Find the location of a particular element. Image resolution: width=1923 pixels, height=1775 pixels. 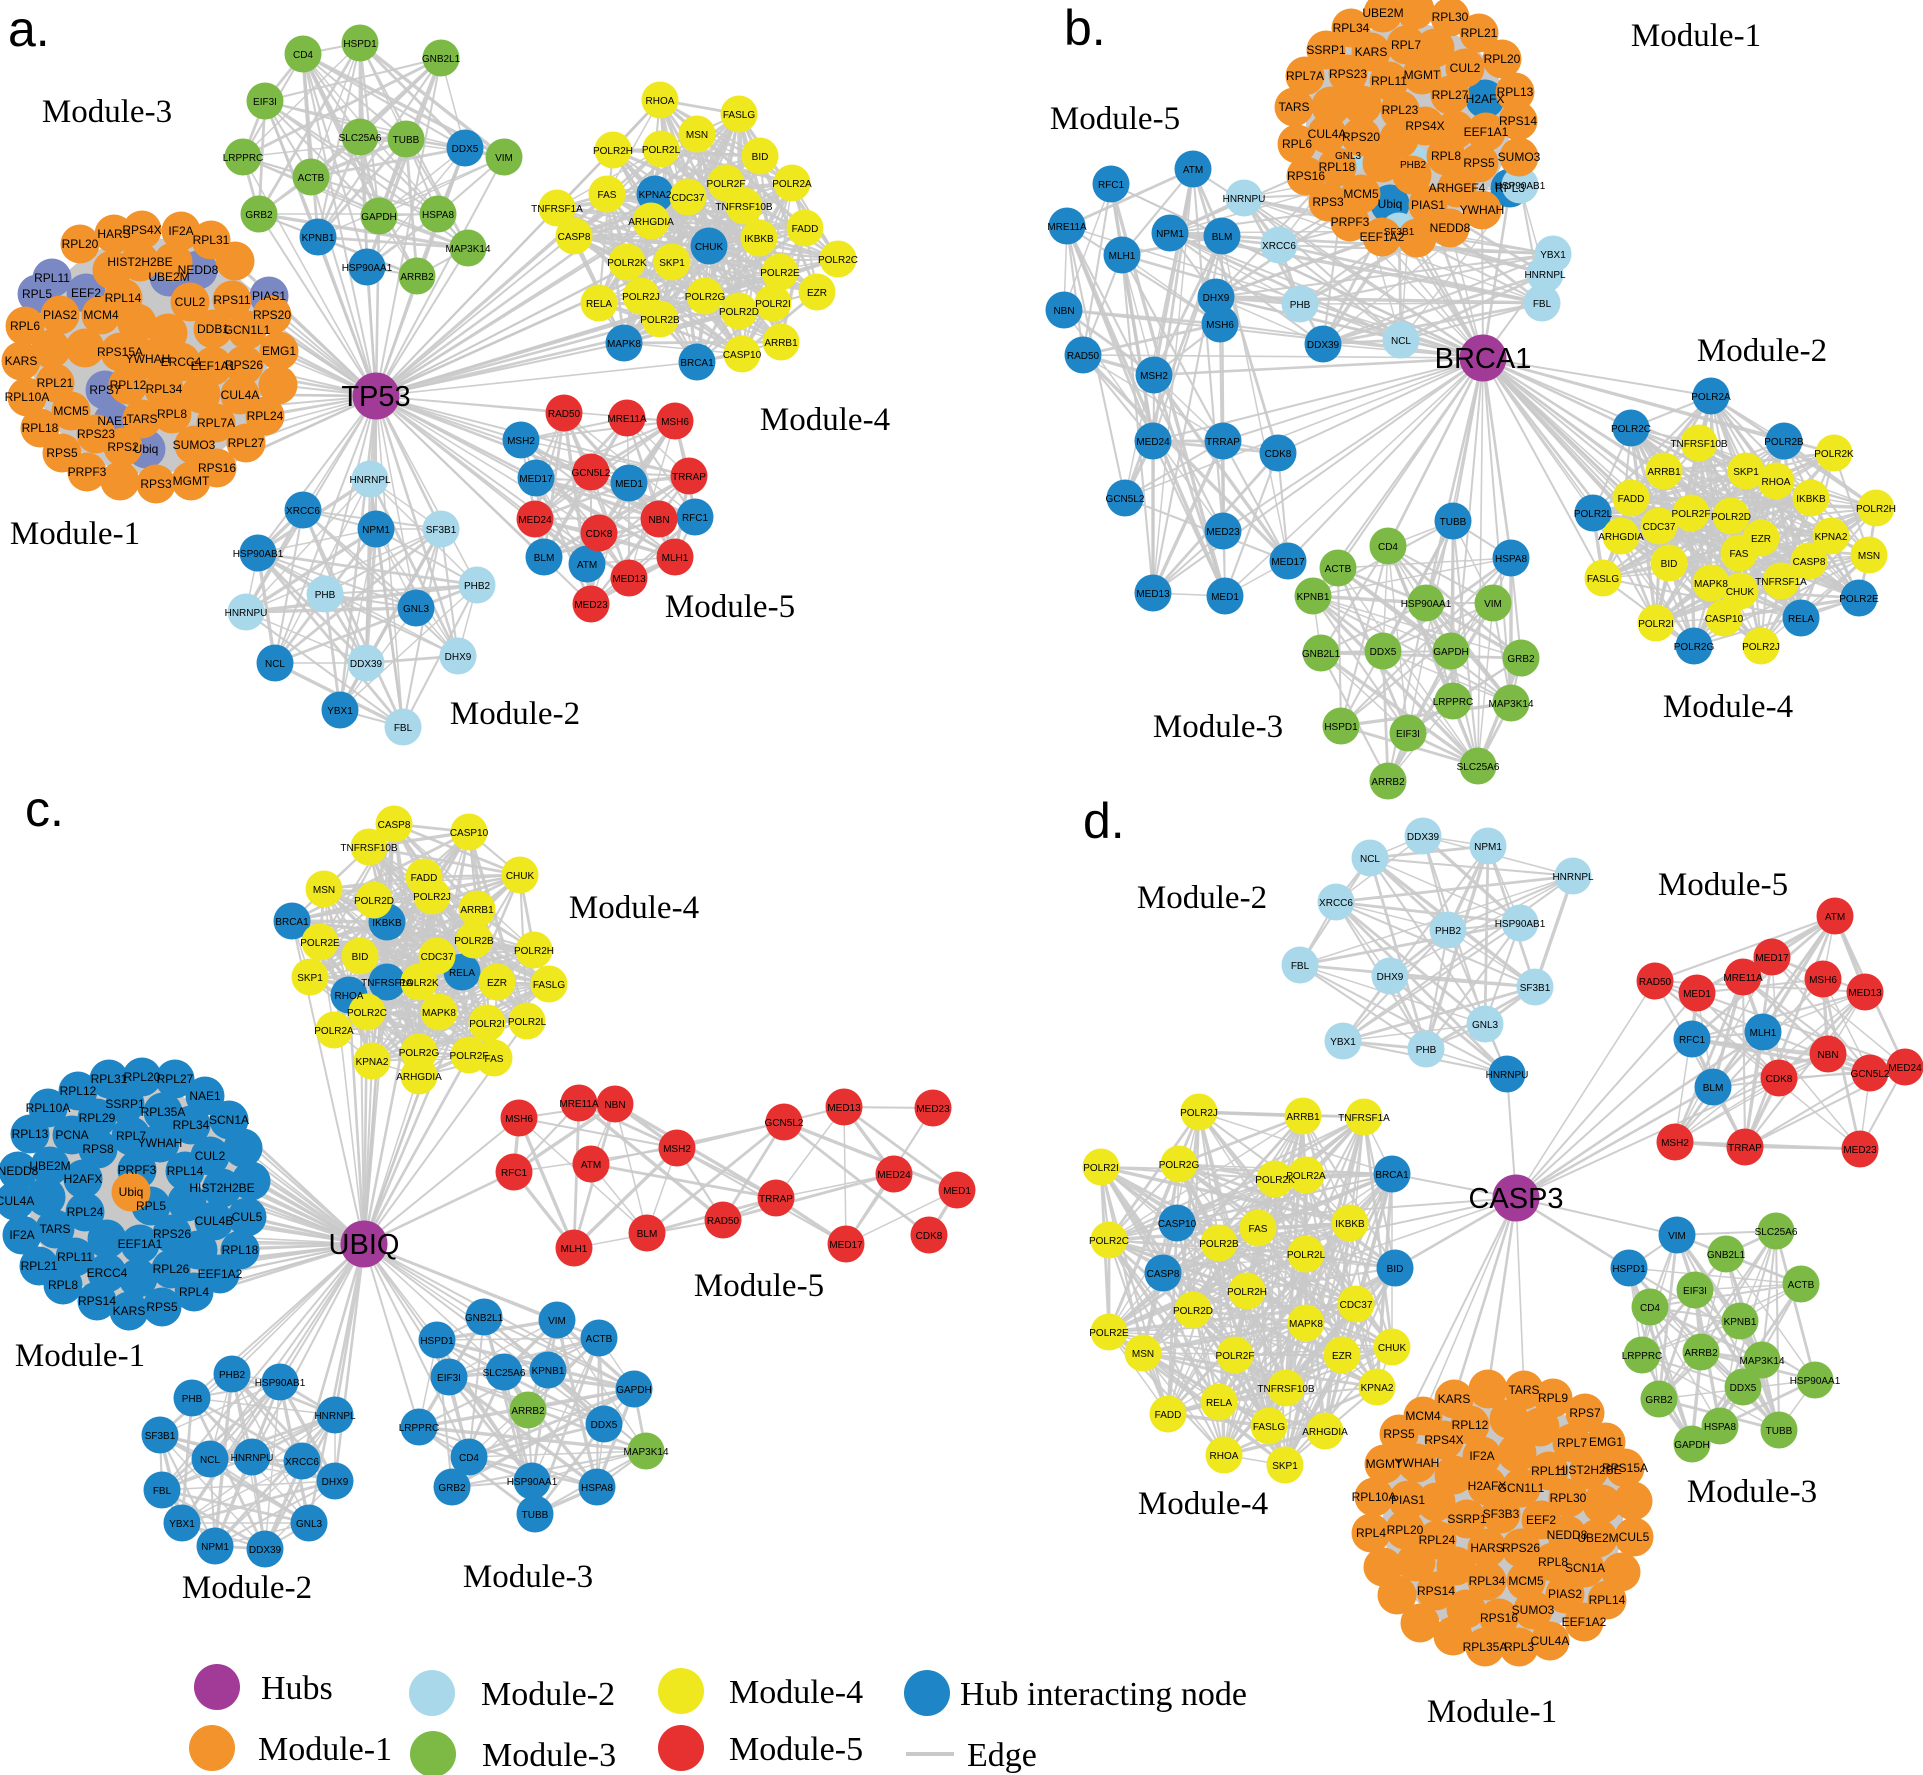

svg-text: EIF3I is located at coordinates (449, 1378).